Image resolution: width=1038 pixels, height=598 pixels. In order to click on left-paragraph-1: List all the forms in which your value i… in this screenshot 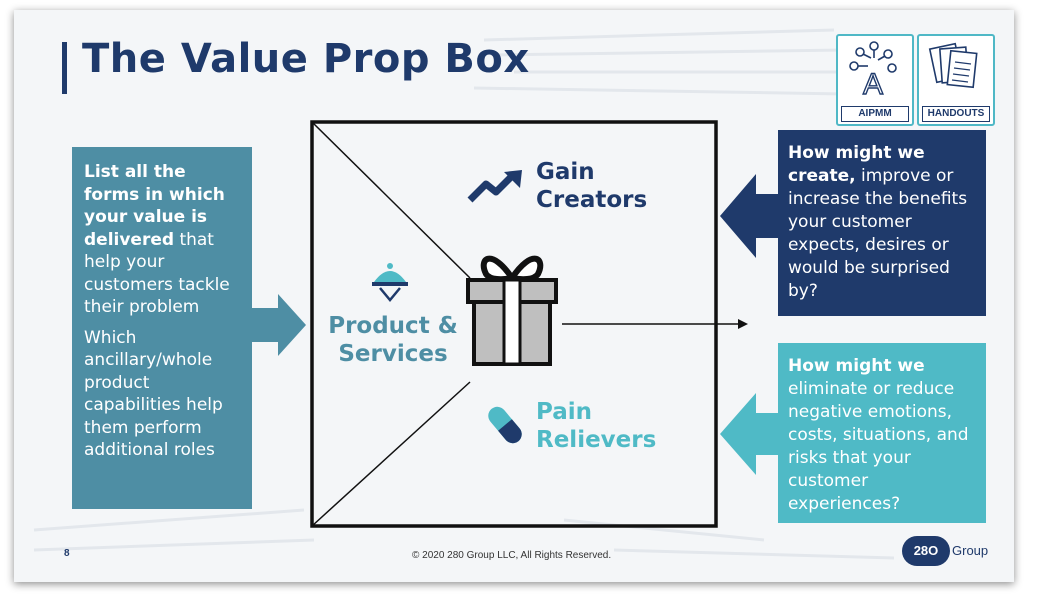, I will do `click(163, 240)`.